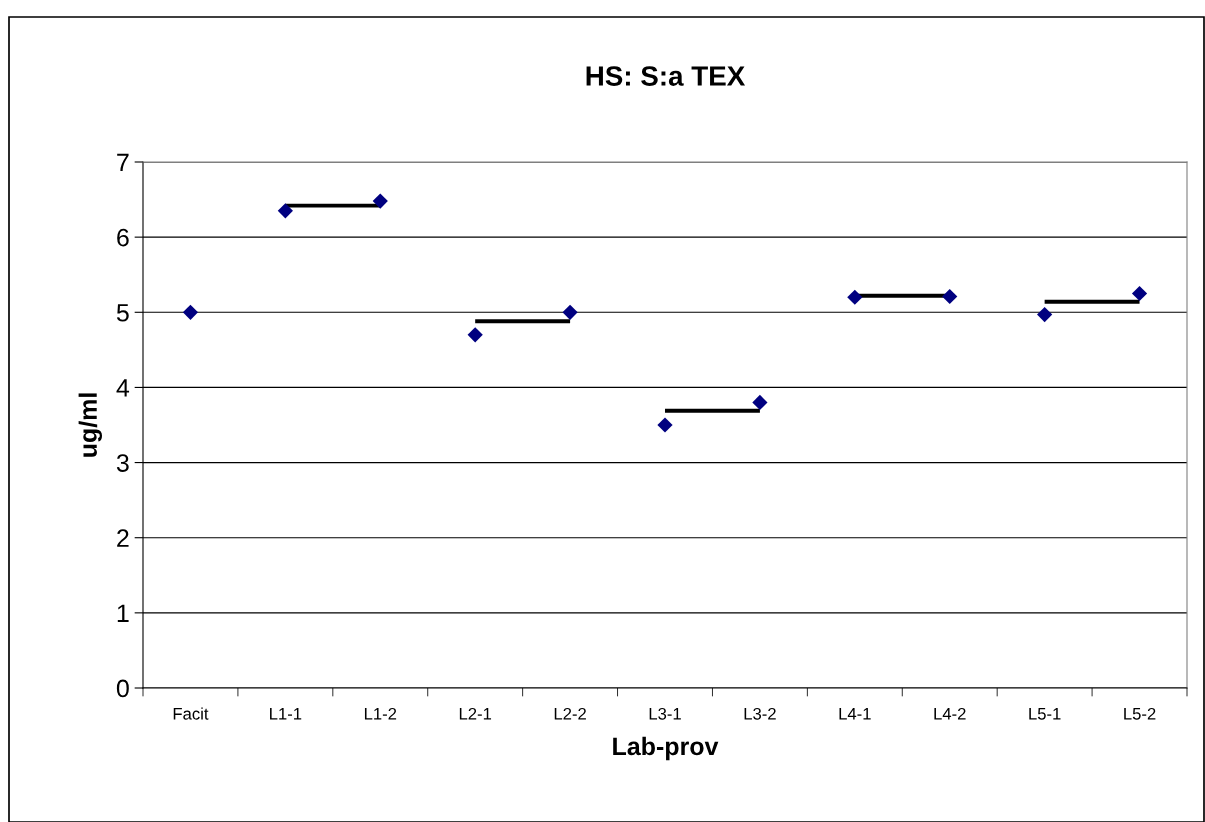  What do you see at coordinates (90, 425) in the screenshot?
I see `y-axis-title: ug/ml` at bounding box center [90, 425].